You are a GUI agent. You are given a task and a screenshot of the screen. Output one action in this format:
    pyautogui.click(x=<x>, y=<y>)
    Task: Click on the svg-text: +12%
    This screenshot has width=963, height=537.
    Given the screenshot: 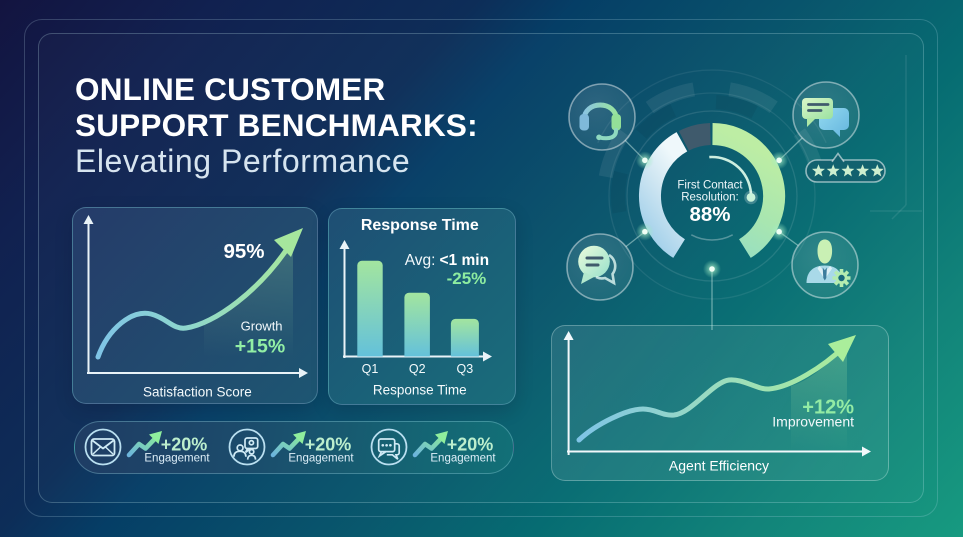 What is the action you would take?
    pyautogui.click(x=828, y=407)
    